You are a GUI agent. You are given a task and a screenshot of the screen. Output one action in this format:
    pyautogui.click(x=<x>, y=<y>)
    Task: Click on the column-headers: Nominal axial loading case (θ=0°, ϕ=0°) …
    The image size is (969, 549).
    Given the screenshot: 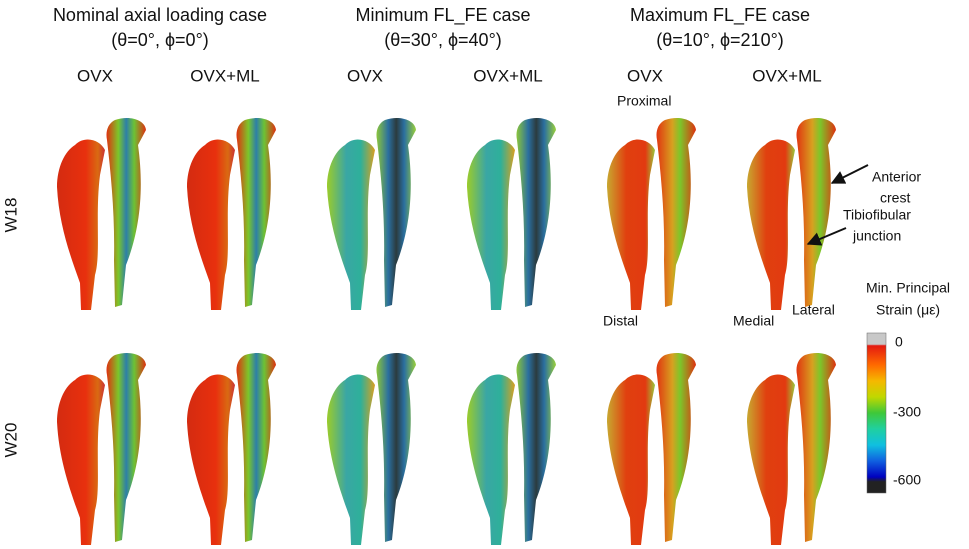 What is the action you would take?
    pyautogui.click(x=437, y=45)
    